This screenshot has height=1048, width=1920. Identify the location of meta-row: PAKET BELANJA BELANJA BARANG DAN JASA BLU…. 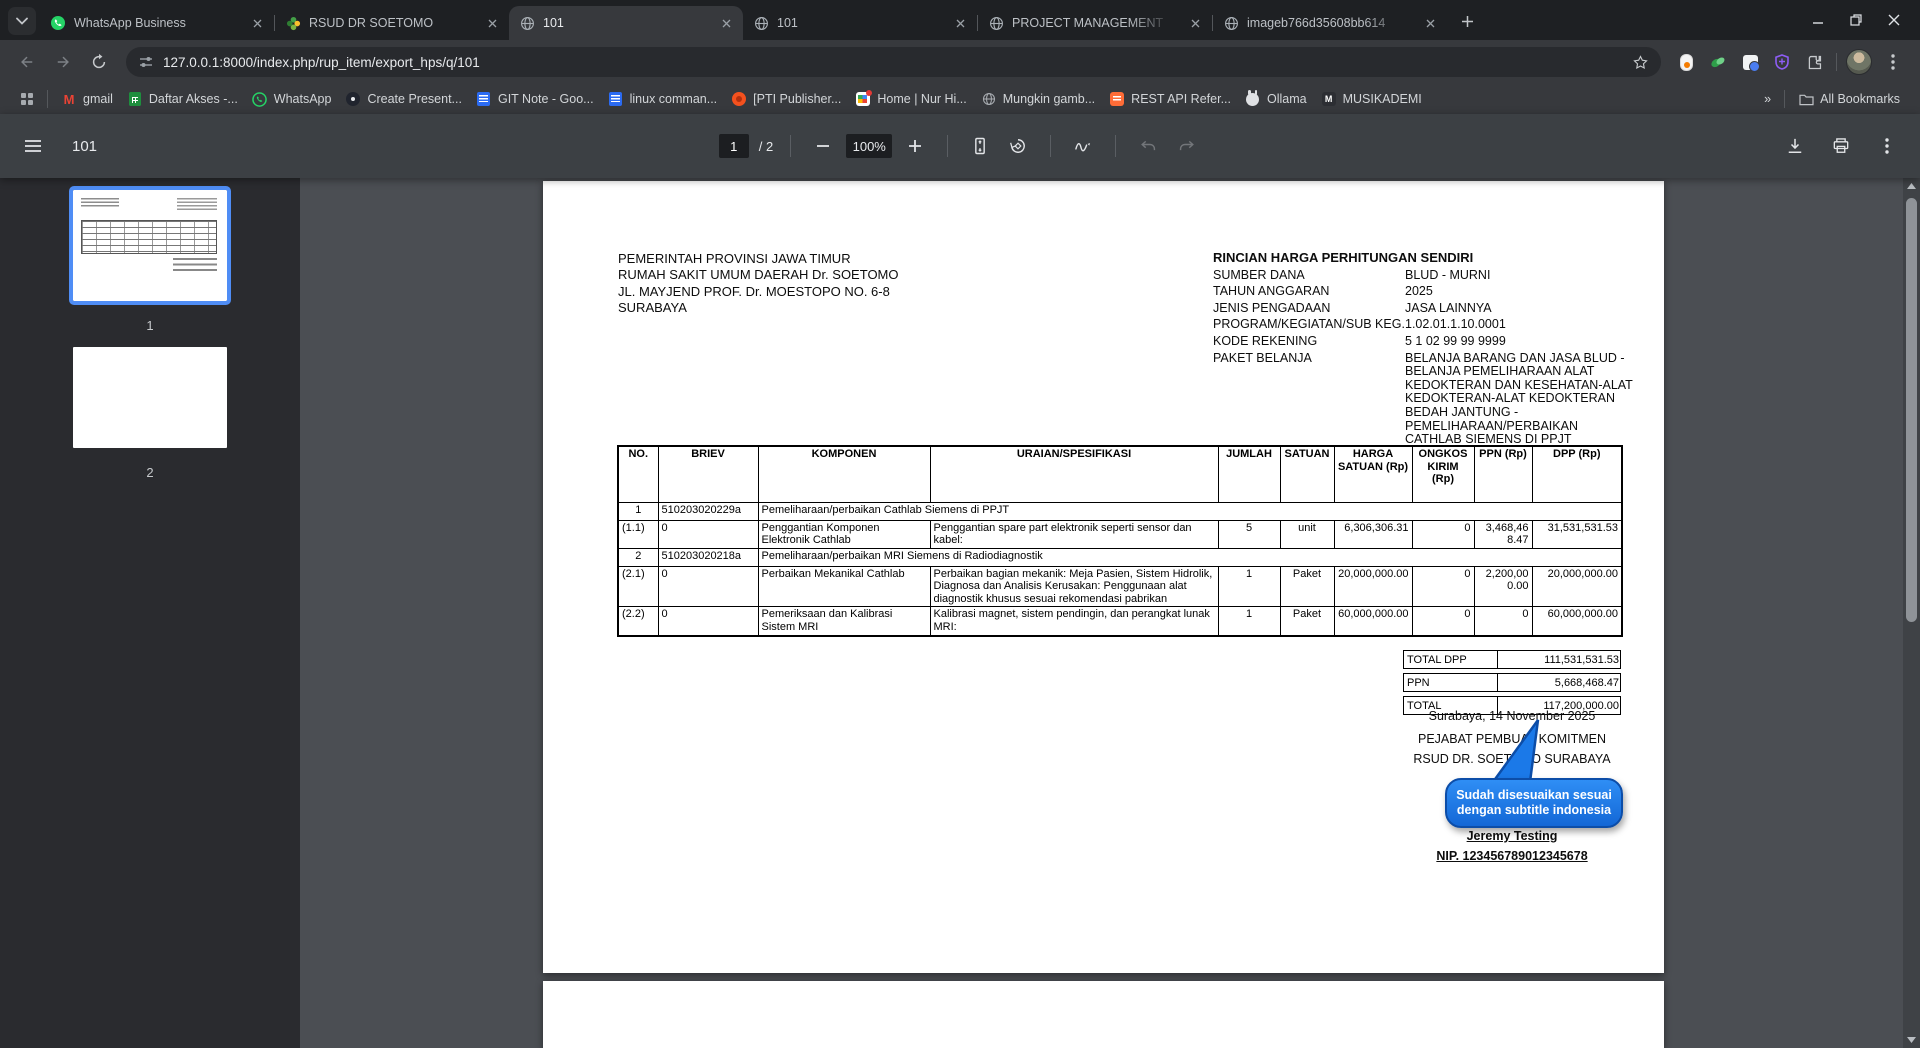
(1424, 398).